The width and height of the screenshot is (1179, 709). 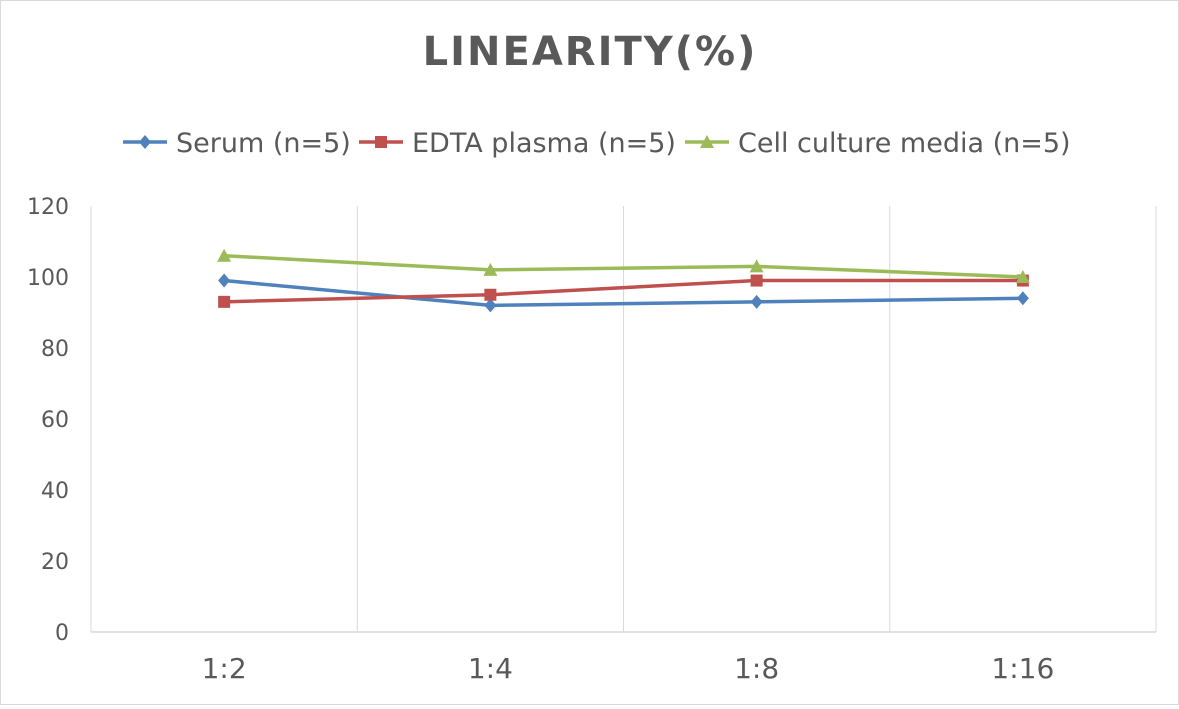 What do you see at coordinates (55, 349) in the screenshot?
I see `y-tick-label: 80` at bounding box center [55, 349].